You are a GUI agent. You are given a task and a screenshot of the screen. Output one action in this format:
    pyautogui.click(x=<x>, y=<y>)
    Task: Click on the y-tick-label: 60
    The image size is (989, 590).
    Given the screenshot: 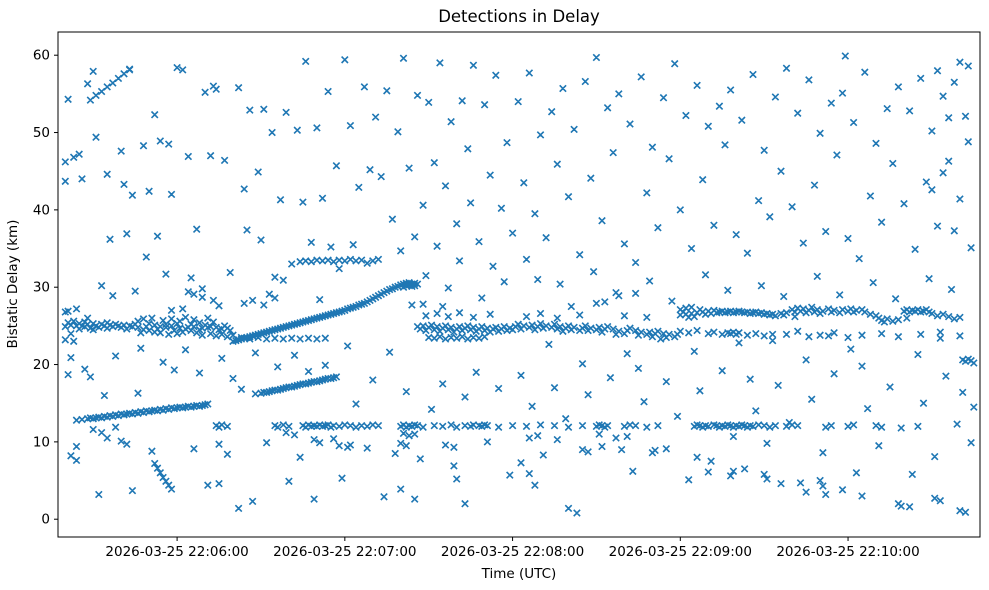 What is the action you would take?
    pyautogui.click(x=41, y=56)
    